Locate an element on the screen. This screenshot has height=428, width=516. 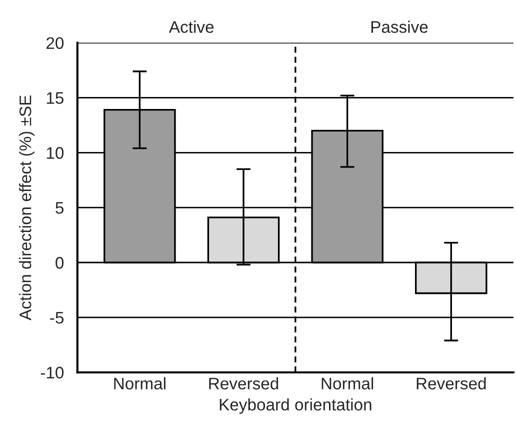
y-tick-label: 0 is located at coordinates (60, 262).